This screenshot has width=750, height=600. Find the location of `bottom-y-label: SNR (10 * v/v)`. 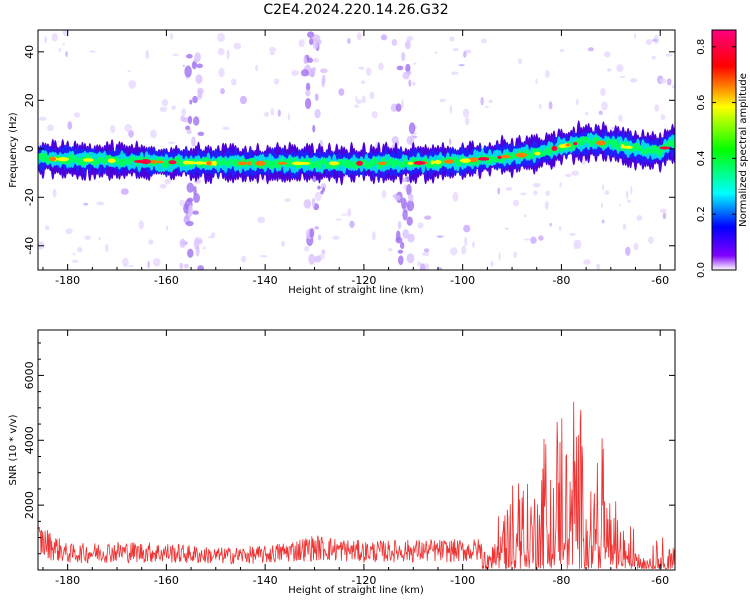

bottom-y-label: SNR (10 * v/v) is located at coordinates (13, 449).